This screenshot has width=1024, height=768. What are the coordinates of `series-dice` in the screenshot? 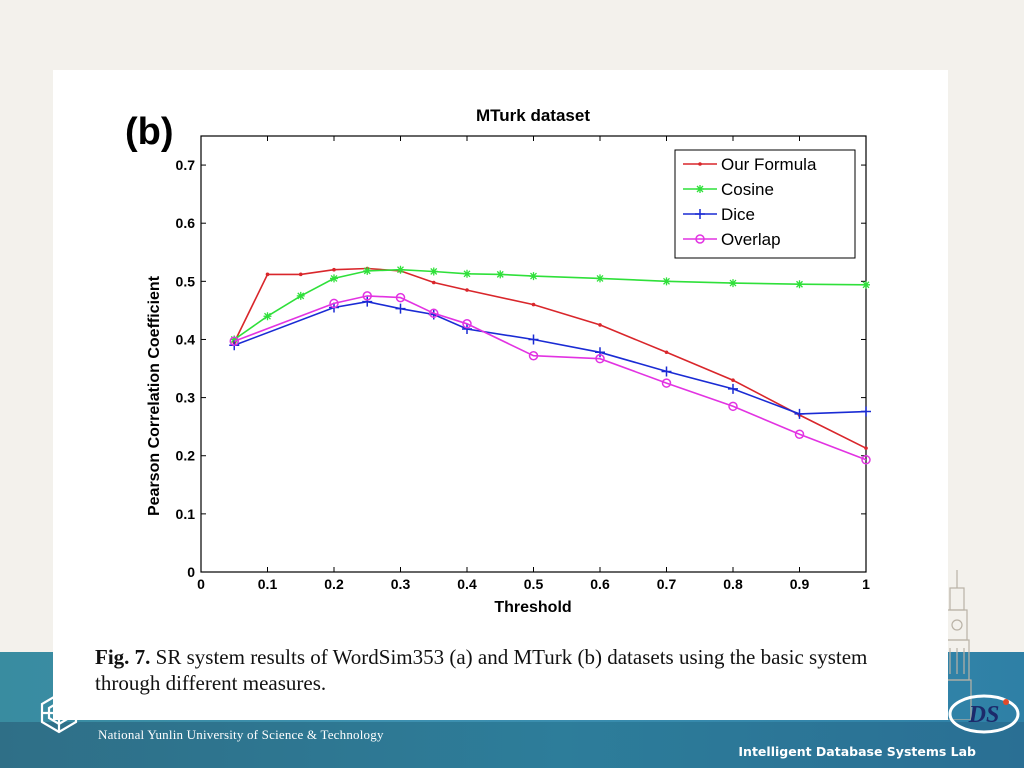 It's located at (550, 357).